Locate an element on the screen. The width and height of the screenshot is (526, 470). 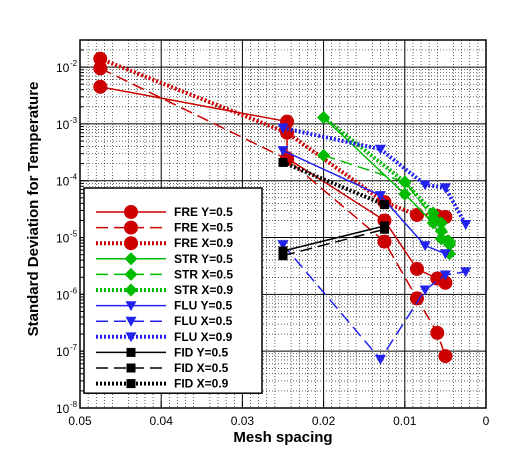
y-tick-label: 10 -4 is located at coordinates (67, 181).